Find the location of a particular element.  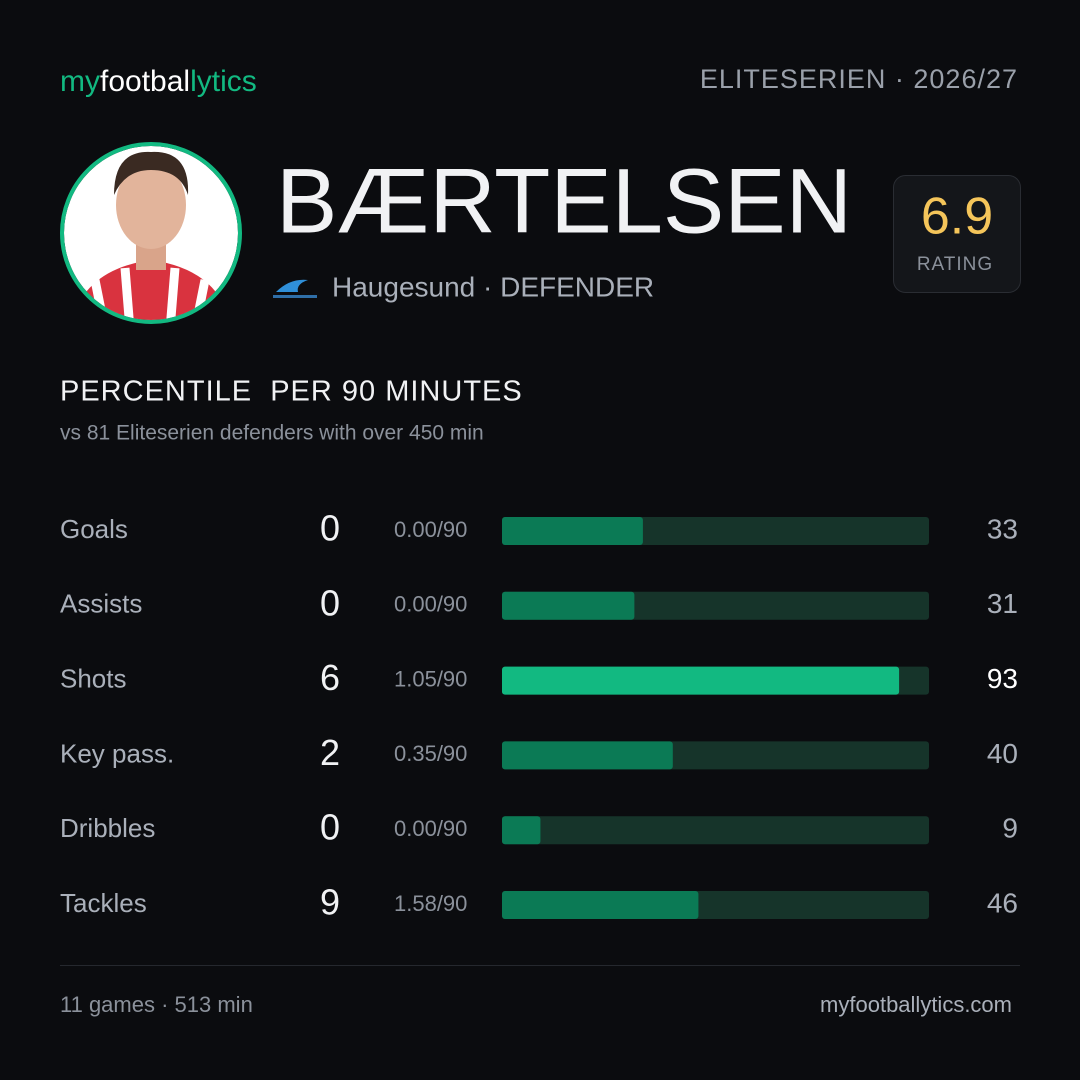

brand-part: lytics is located at coordinates (223, 81).